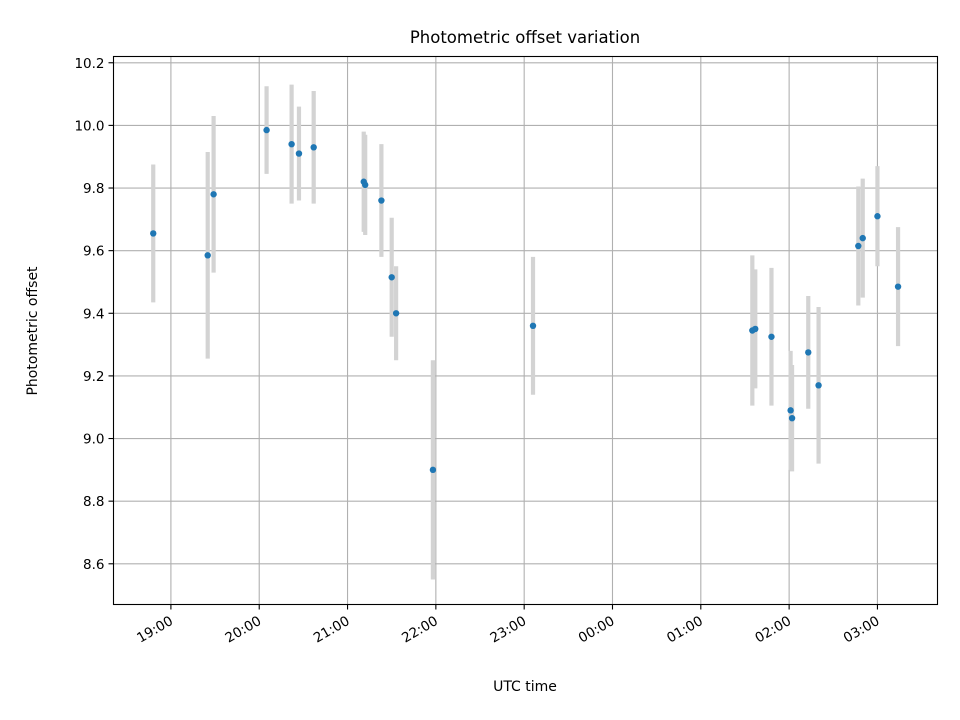 This screenshot has width=960, height=720. I want to click on x-tick-label: 02:00, so click(773, 629).